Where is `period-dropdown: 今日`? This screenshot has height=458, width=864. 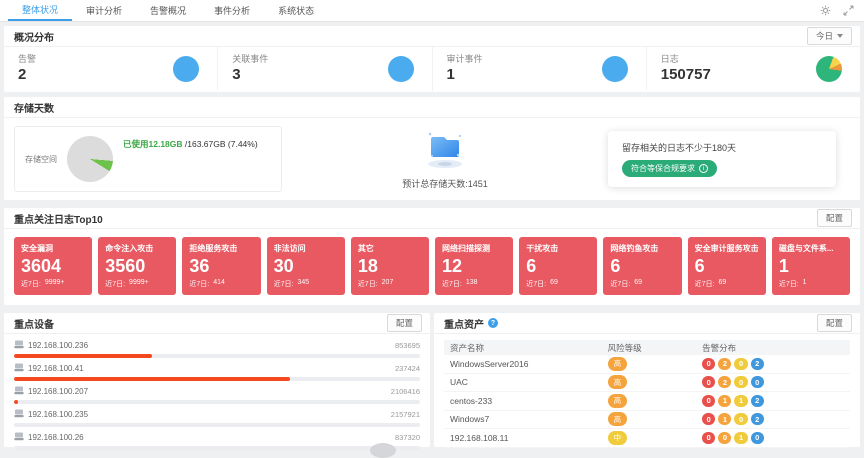 period-dropdown: 今日 is located at coordinates (829, 36).